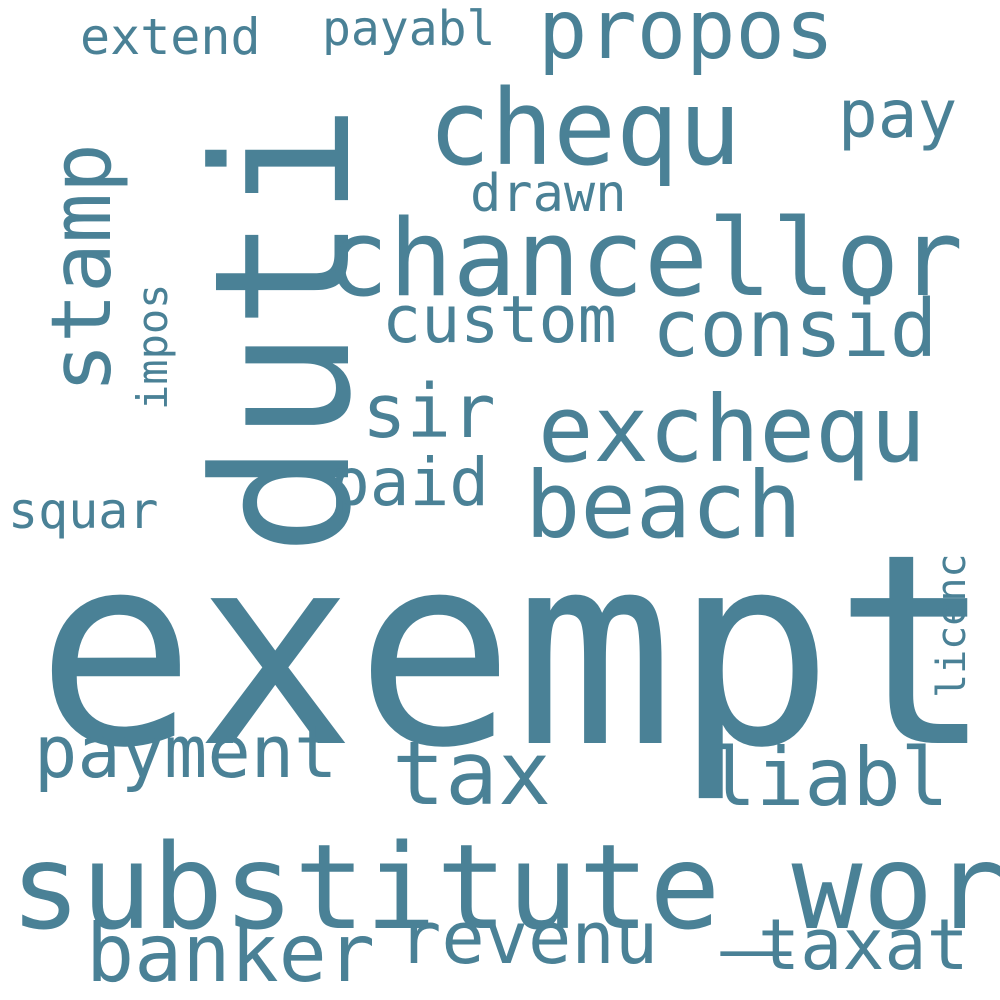 This screenshot has height=1000, width=1000. Describe the element at coordinates (898, 114) in the screenshot. I see `word-pay: pay` at that location.